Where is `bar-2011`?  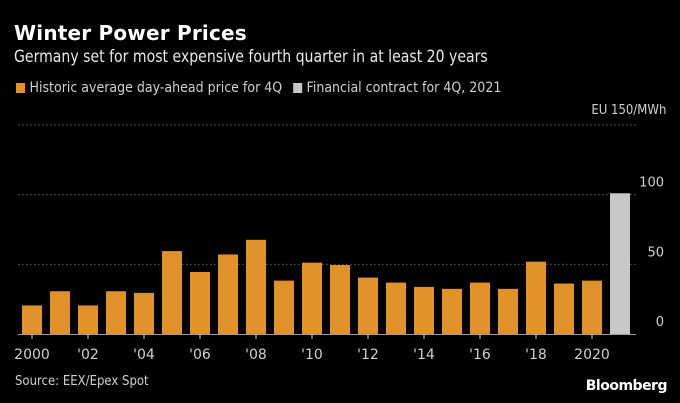
bar-2011 is located at coordinates (340, 299).